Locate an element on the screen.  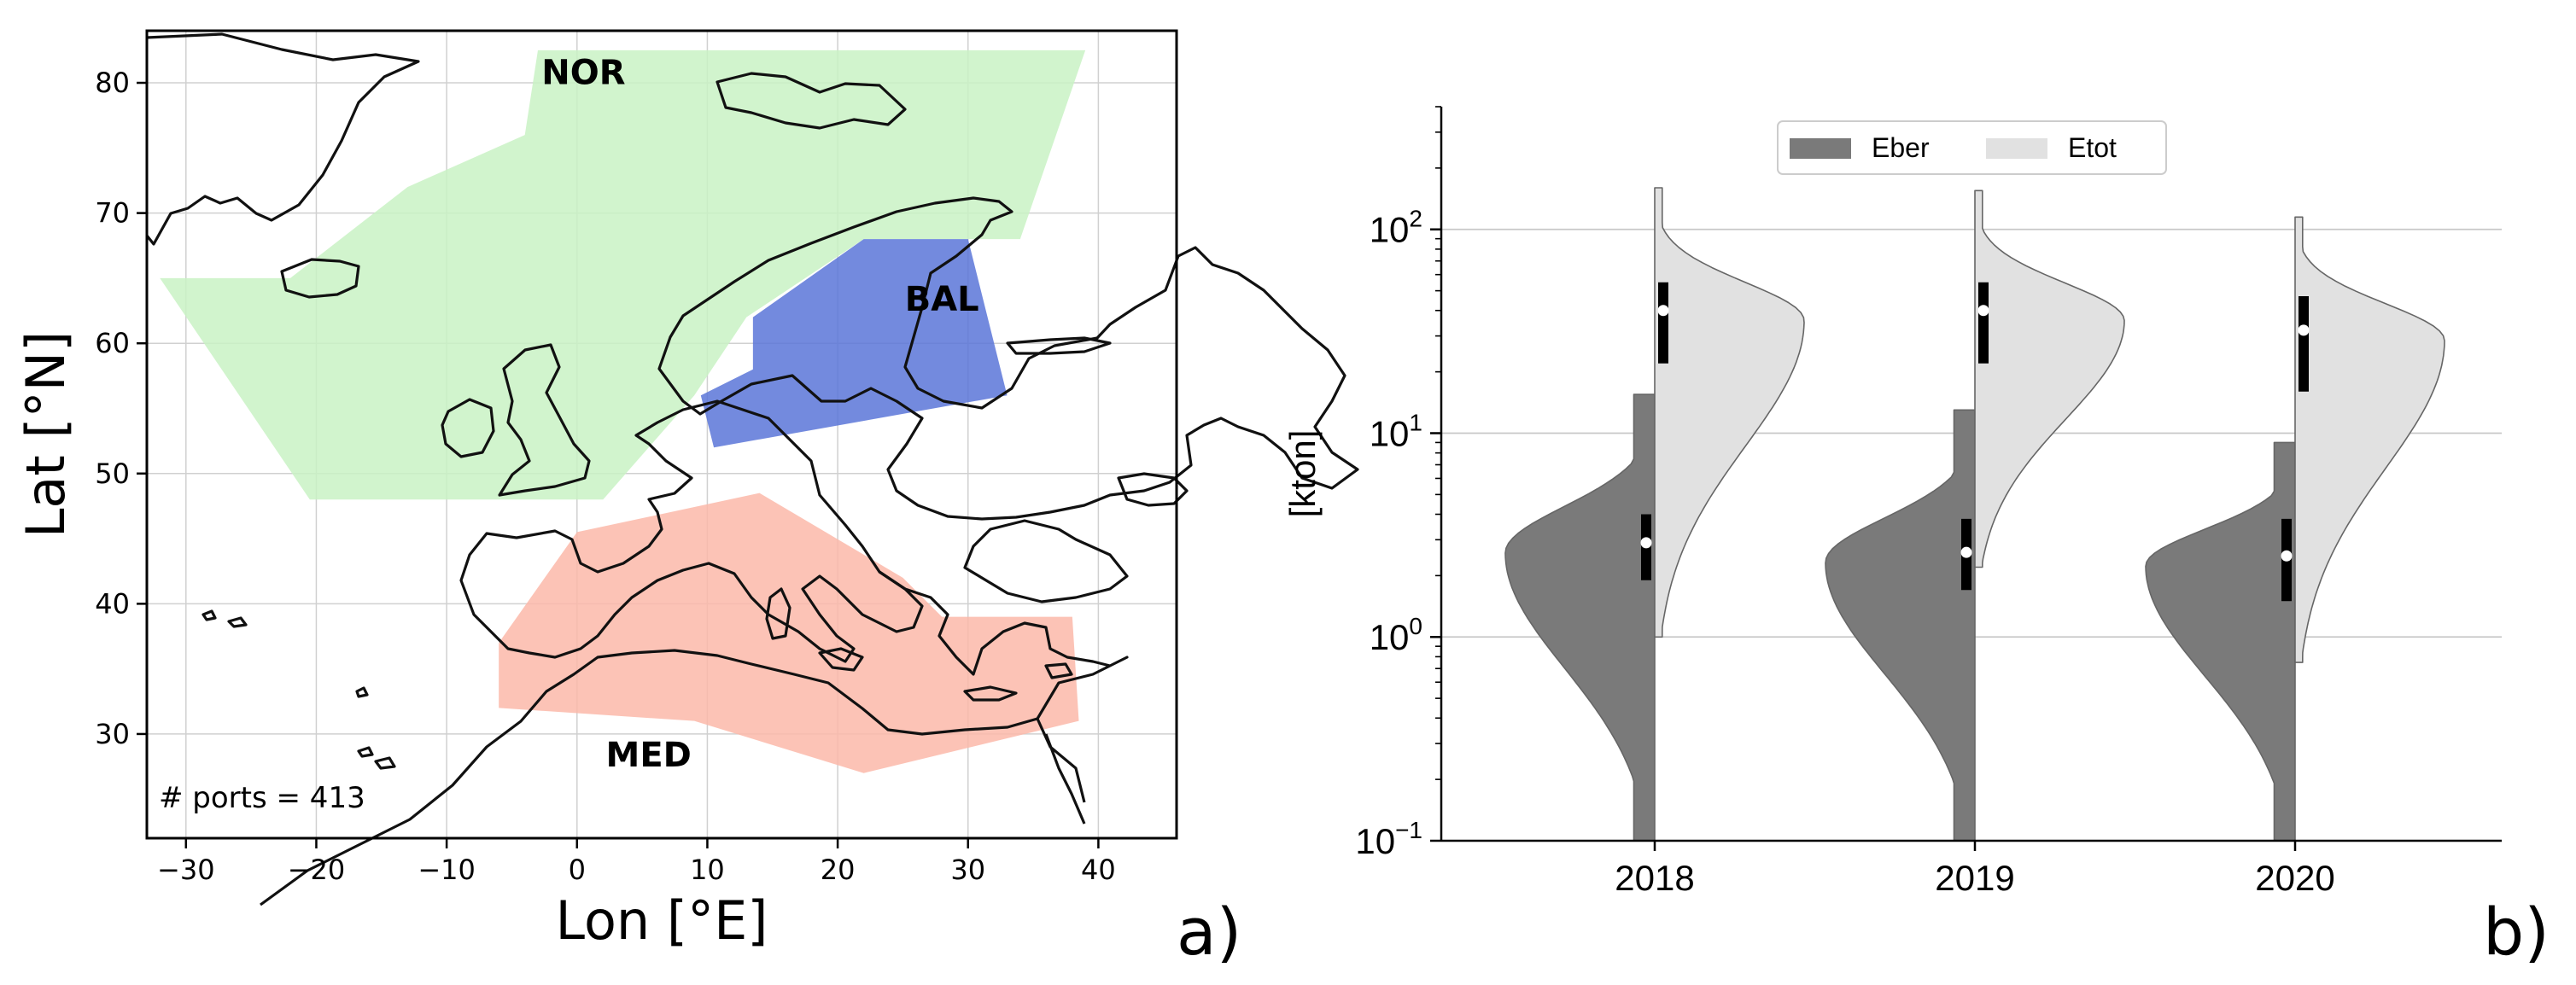
violin-y-axis-label: [kton] is located at coordinates (1302, 474).